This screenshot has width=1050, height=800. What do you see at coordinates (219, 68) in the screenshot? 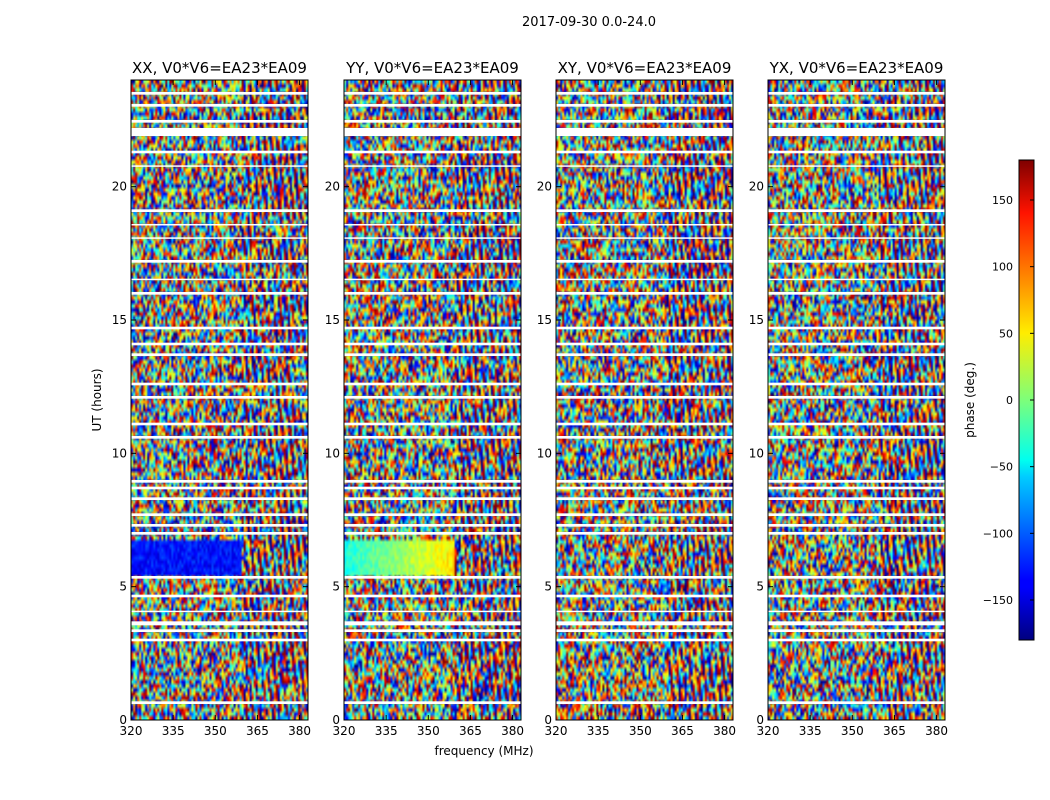
I see `panel-1-title: XX, V0*V6=EA23*EA09` at bounding box center [219, 68].